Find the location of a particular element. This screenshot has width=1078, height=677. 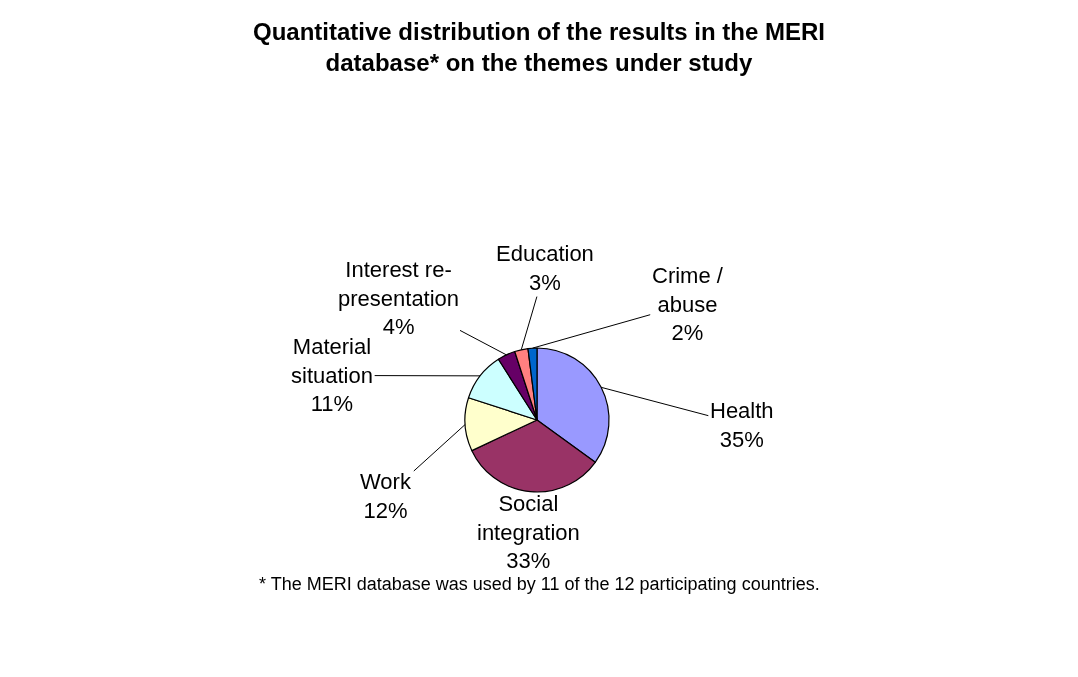

data-label: 2% is located at coordinates (687, 333).